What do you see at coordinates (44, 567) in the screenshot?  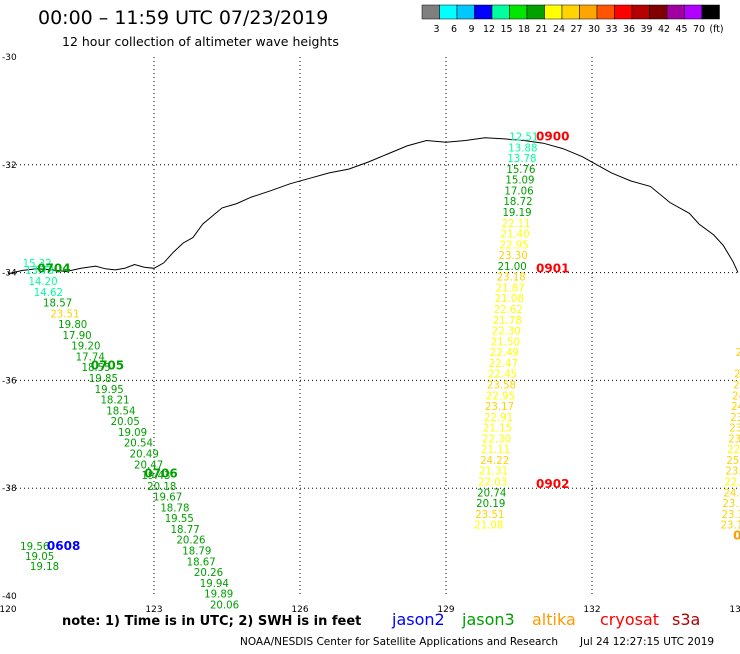 I see `swh-value: 19.18` at bounding box center [44, 567].